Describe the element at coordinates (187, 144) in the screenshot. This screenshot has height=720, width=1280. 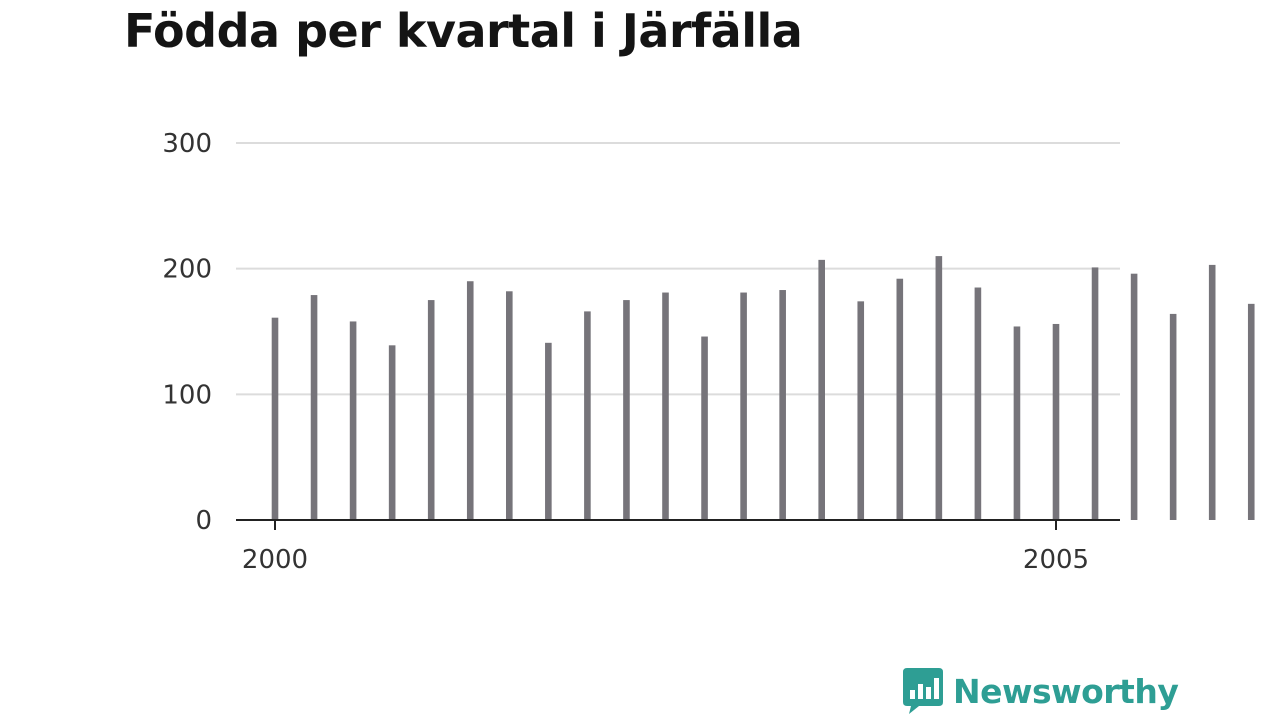
I see `y-tick-label: 300` at that location.